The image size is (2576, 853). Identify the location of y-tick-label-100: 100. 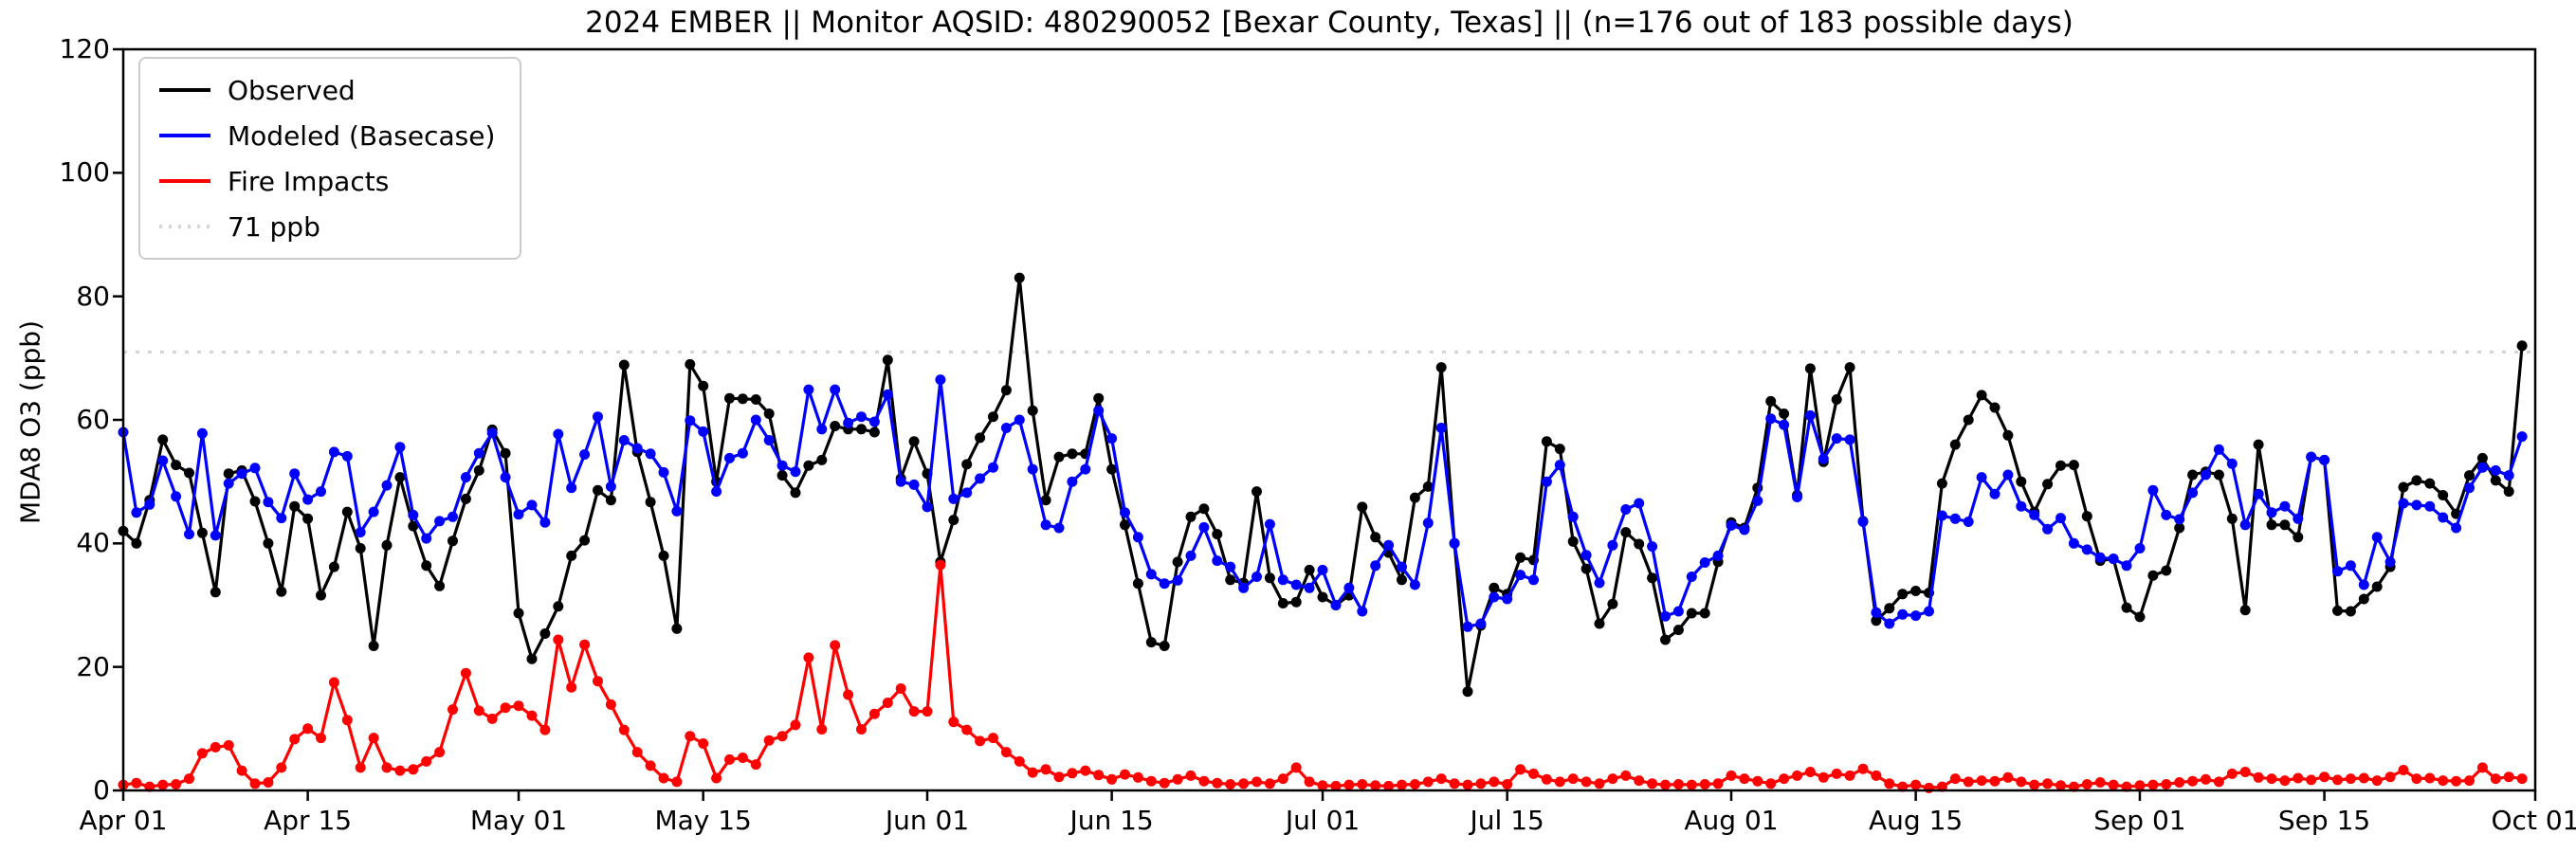
(84, 172).